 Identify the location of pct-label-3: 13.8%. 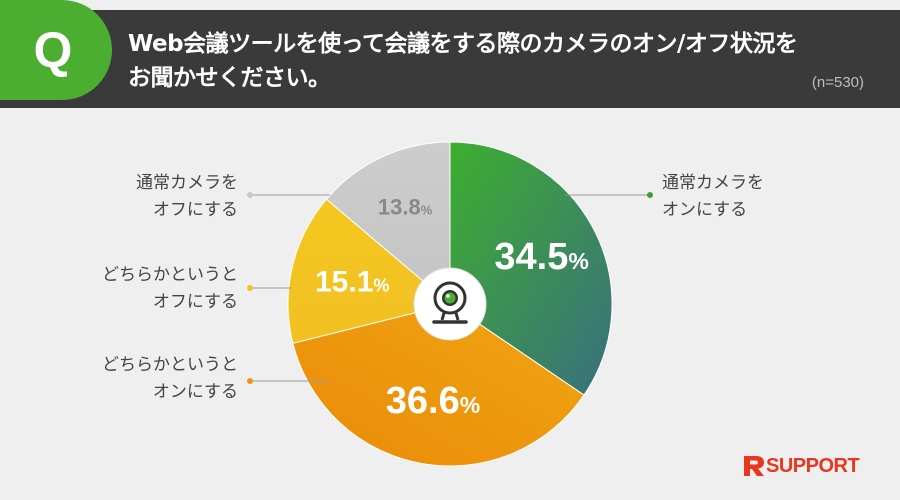
(405, 207).